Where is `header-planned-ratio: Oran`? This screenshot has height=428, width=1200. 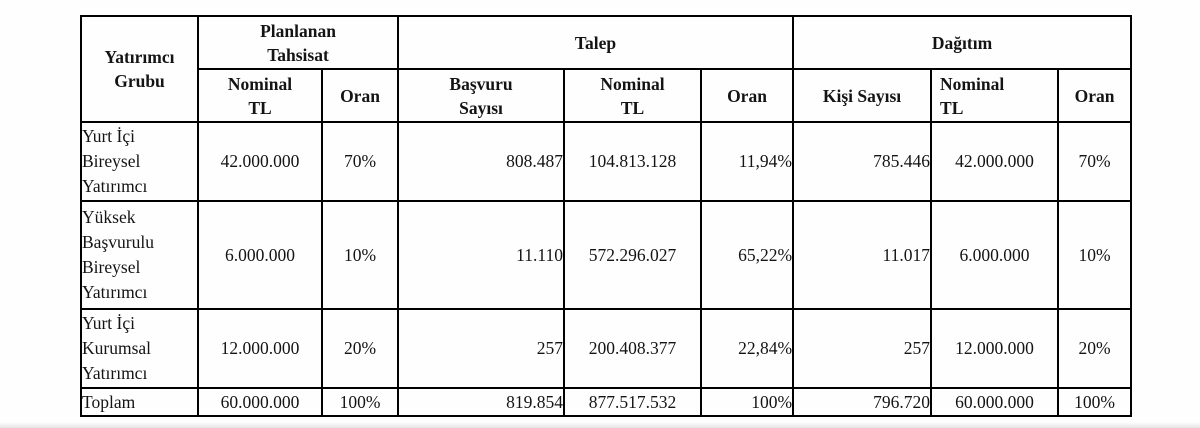 header-planned-ratio: Oran is located at coordinates (360, 95).